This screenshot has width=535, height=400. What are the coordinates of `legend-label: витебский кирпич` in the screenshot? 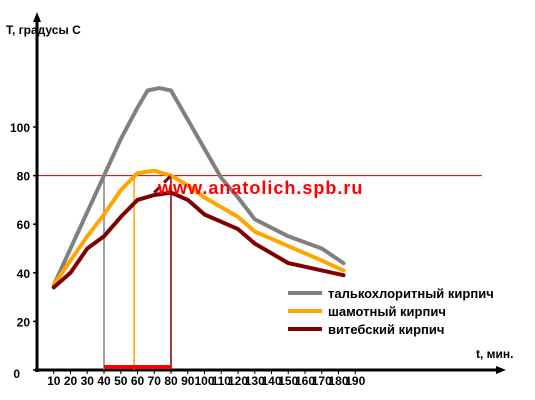 It's located at (386, 329).